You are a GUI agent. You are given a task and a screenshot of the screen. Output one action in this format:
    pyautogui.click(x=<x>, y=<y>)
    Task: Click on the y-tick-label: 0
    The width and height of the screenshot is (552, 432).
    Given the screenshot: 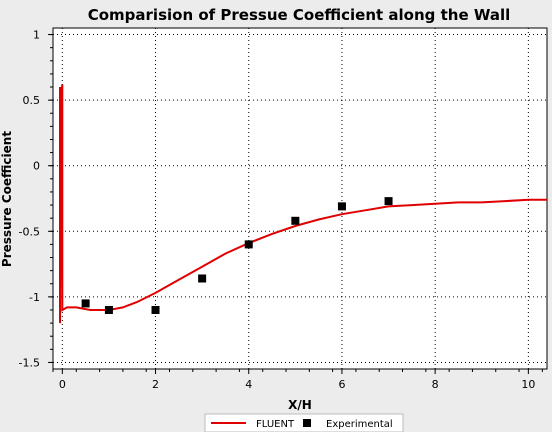 What is the action you would take?
    pyautogui.click(x=36, y=166)
    